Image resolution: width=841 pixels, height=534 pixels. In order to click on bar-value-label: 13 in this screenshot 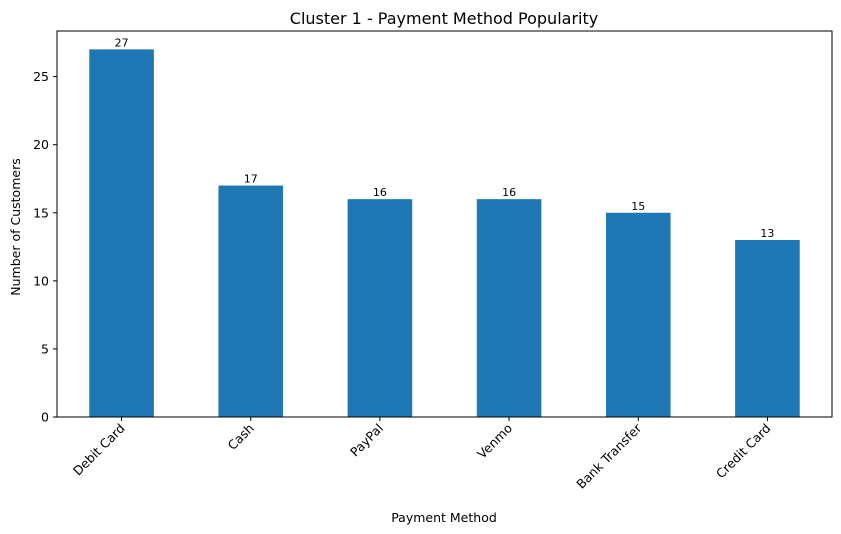, I will do `click(767, 233)`.